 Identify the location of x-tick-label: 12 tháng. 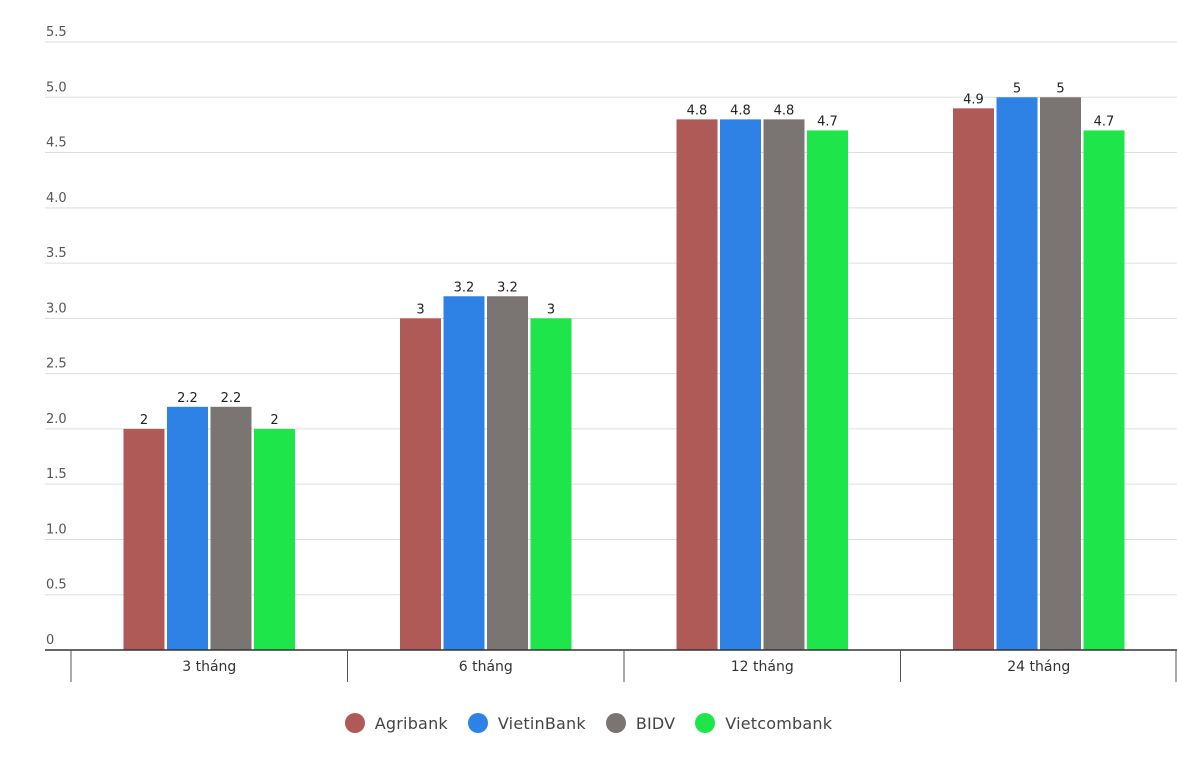
(762, 667).